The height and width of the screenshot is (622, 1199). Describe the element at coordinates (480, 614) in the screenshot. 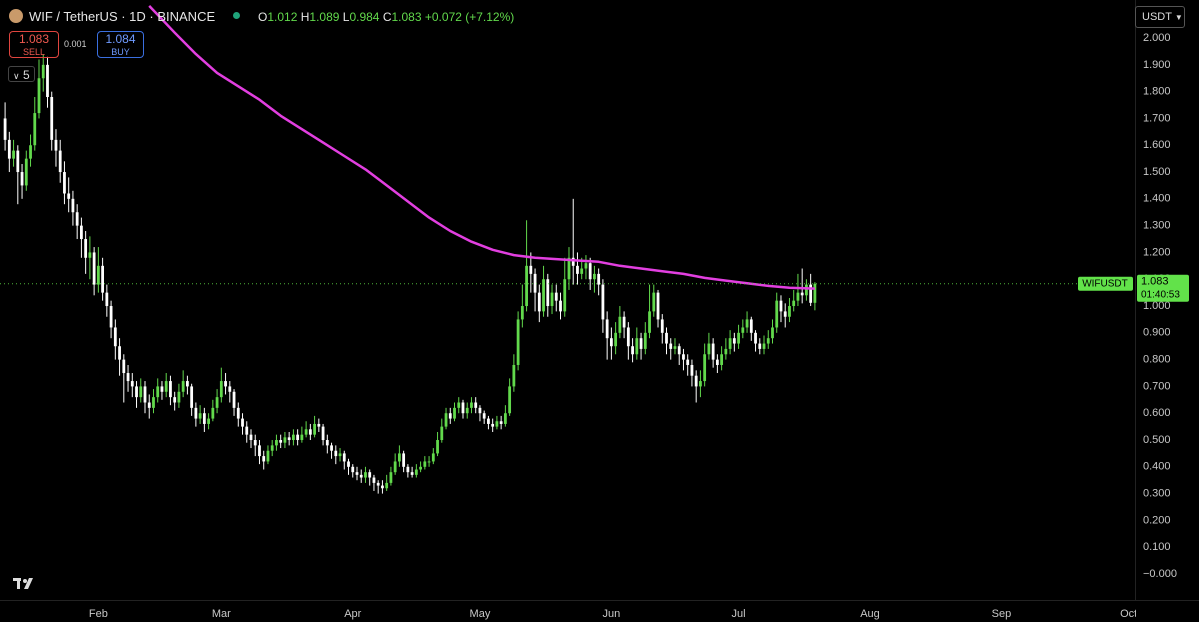

I see `x-tick-label: May` at that location.